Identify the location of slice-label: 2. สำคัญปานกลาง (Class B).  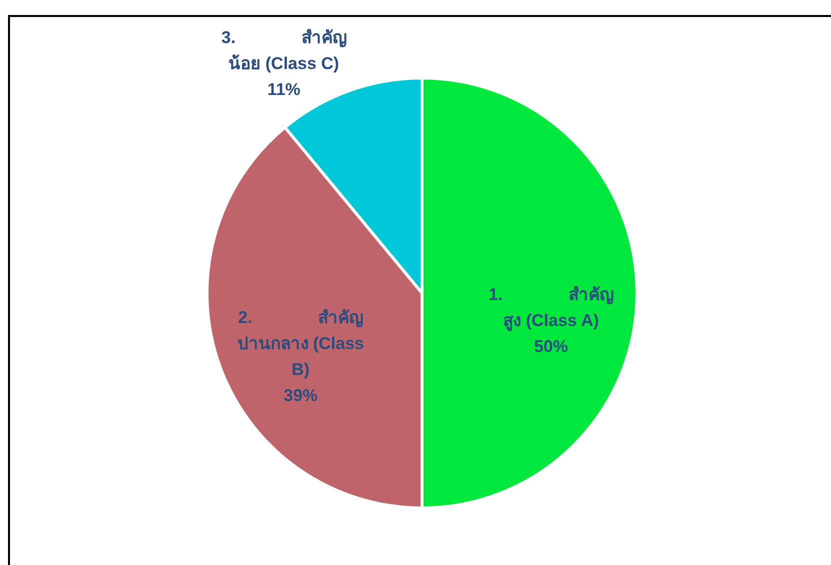
(300, 343).